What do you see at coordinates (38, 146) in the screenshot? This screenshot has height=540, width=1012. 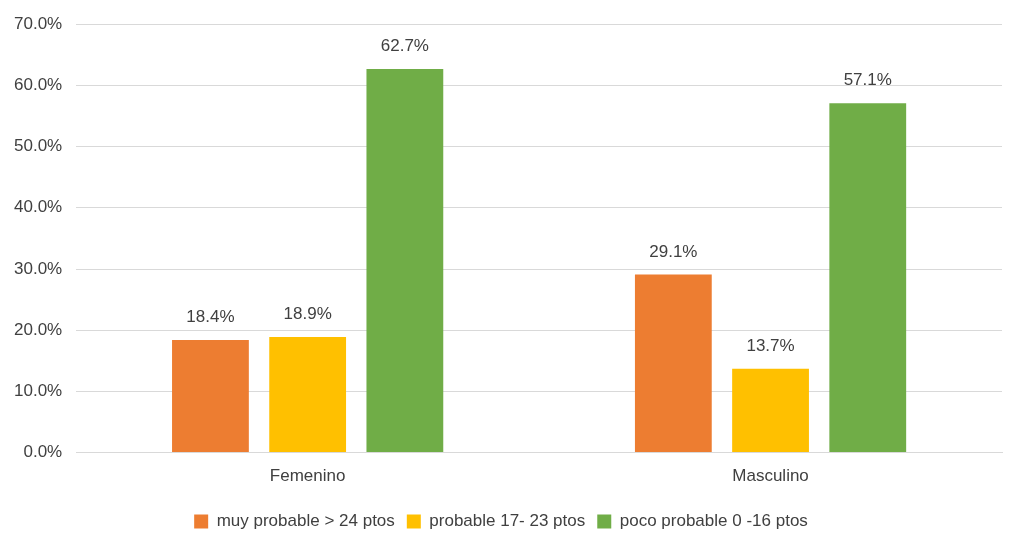 I see `y-tick-label: 50.0%` at bounding box center [38, 146].